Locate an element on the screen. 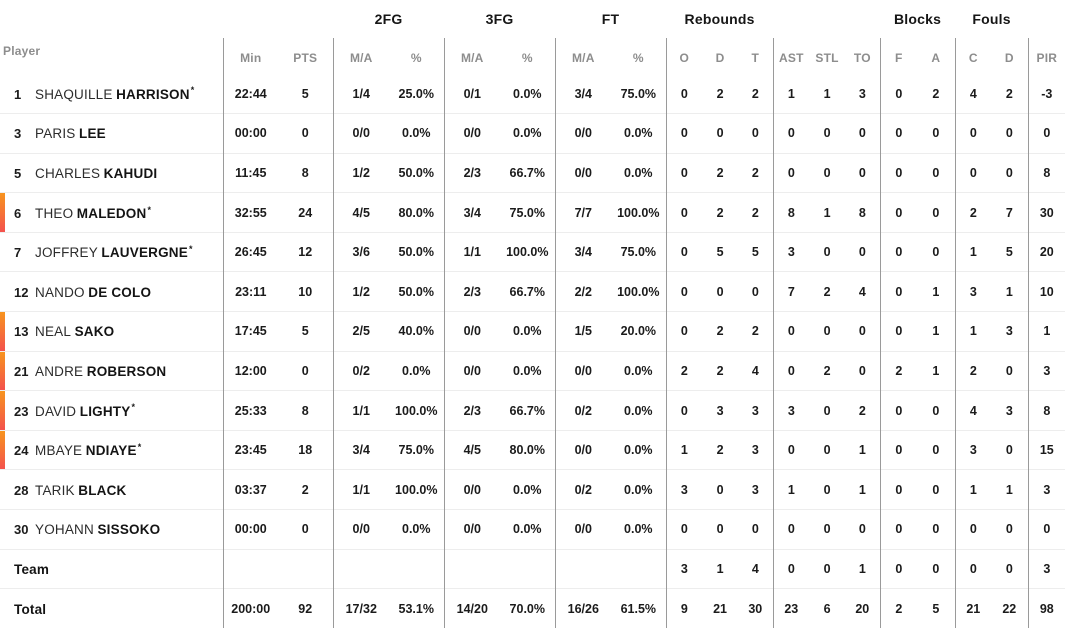 Image resolution: width=1065 pixels, height=629 pixels. stat-min: 11:45 is located at coordinates (250, 173).